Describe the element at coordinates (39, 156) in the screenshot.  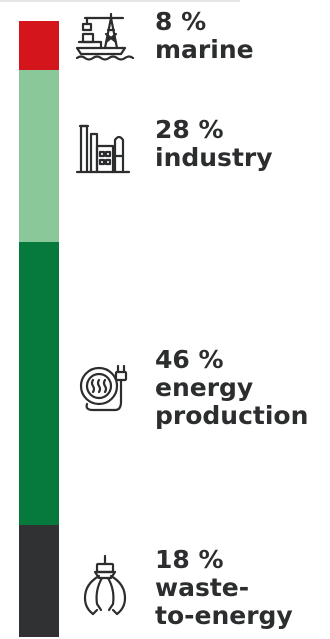
I see `bar-segment-industry` at that location.